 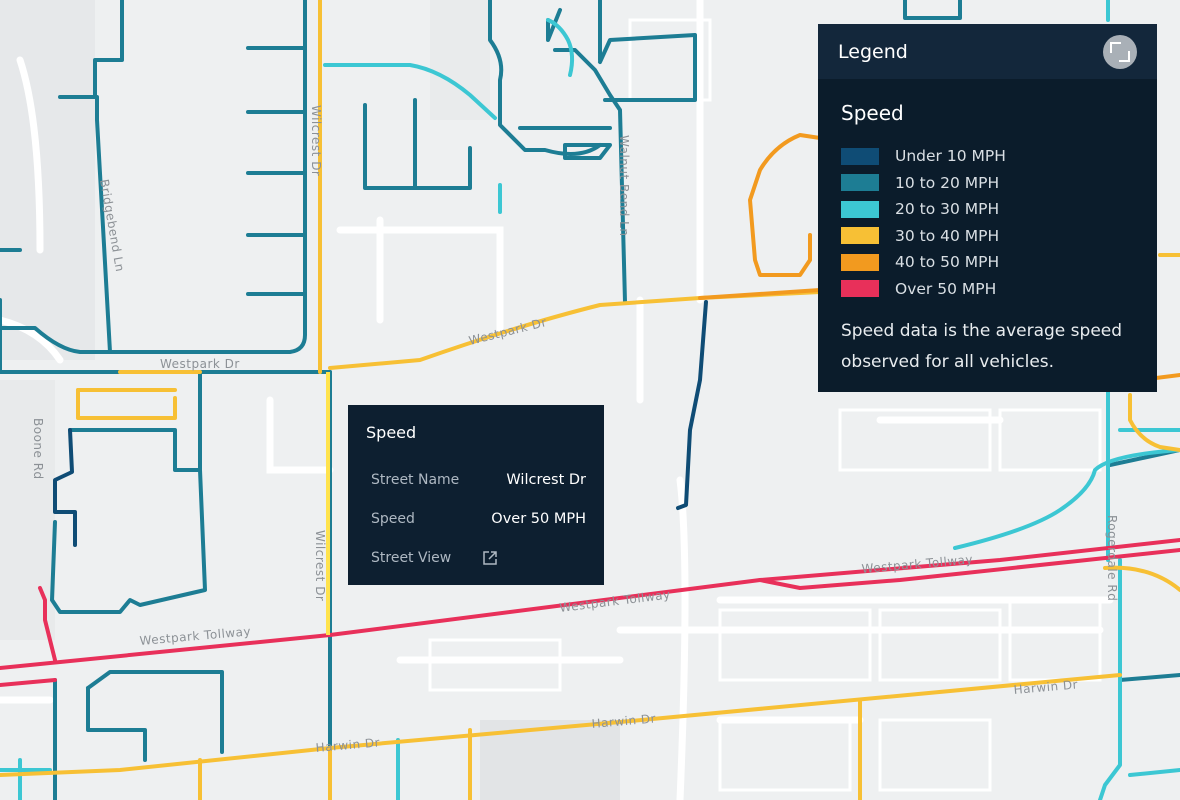 I want to click on label-westpark-tollway-2: Westpark Tollway, so click(x=615, y=601).